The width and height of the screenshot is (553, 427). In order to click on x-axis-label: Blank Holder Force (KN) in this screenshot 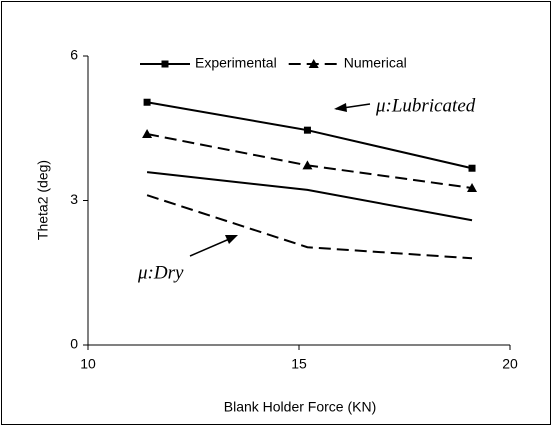, I will do `click(300, 407)`.